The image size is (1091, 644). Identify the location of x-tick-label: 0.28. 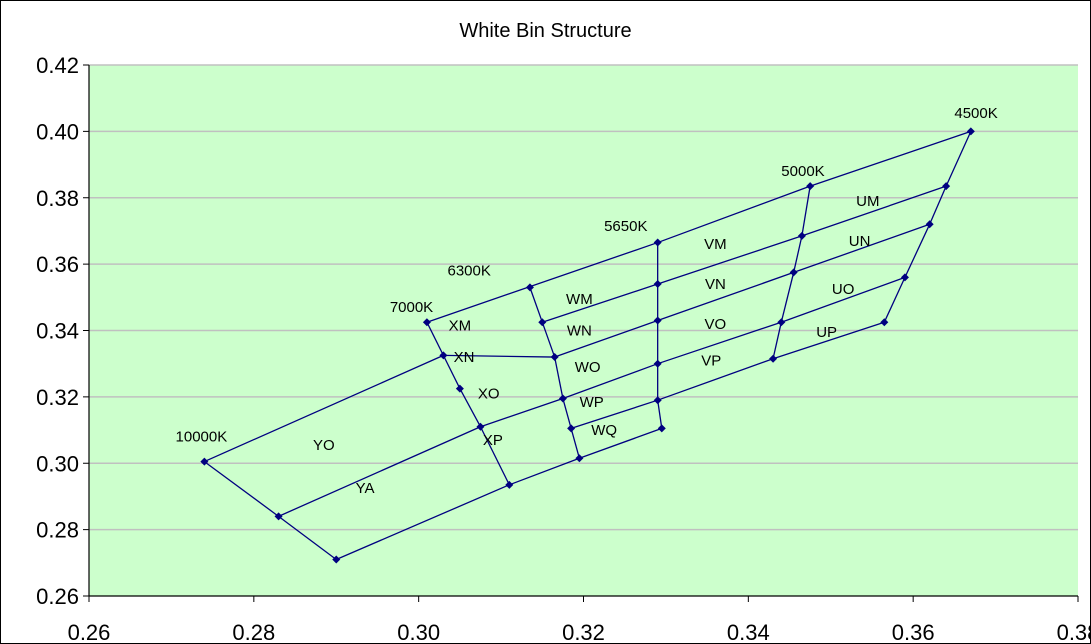
(253, 632).